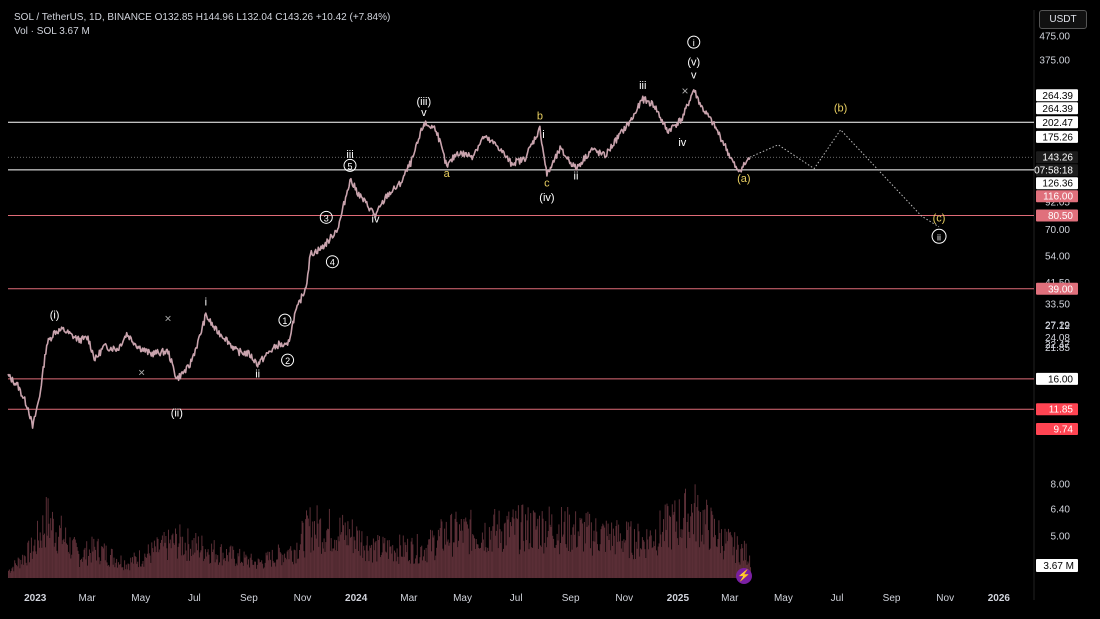 Image resolution: width=1100 pixels, height=619 pixels. I want to click on x-axis-tick-label: Jul, so click(194, 598).